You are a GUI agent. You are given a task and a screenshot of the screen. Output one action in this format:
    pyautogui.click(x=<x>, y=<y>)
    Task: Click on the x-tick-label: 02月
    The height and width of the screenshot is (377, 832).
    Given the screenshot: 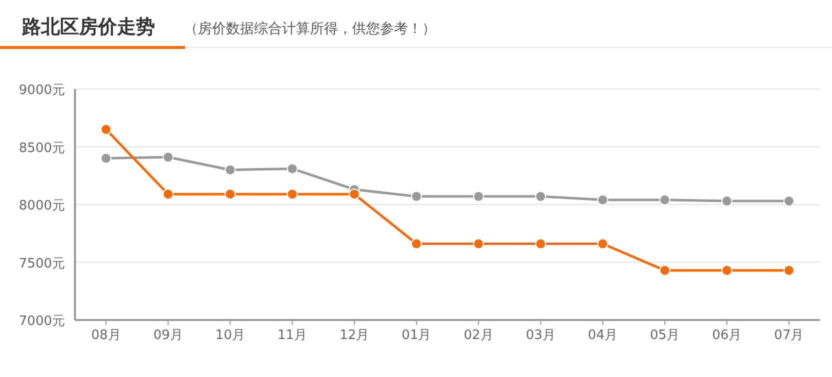 What is the action you would take?
    pyautogui.click(x=479, y=335)
    